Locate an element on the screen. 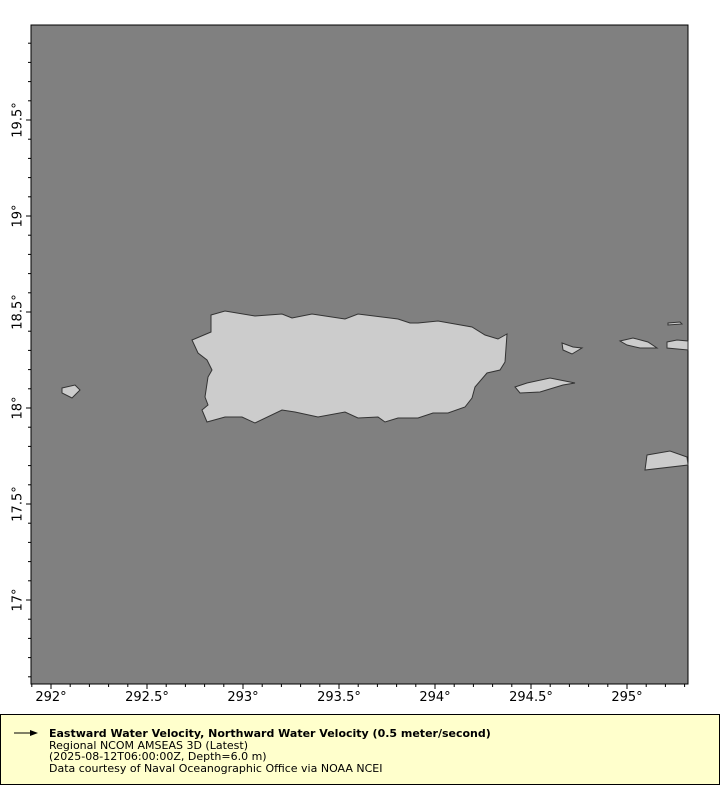 The image size is (720, 800). st-thomas is located at coordinates (638, 343).